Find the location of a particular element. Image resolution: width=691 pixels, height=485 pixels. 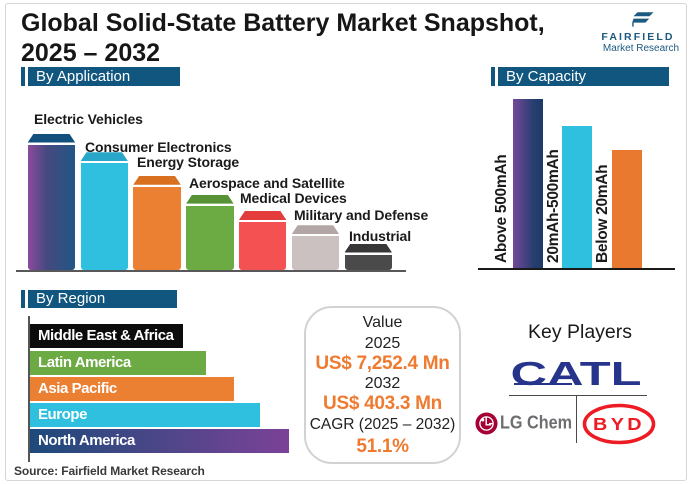

svg-text: LG Chem is located at coordinates (536, 423).